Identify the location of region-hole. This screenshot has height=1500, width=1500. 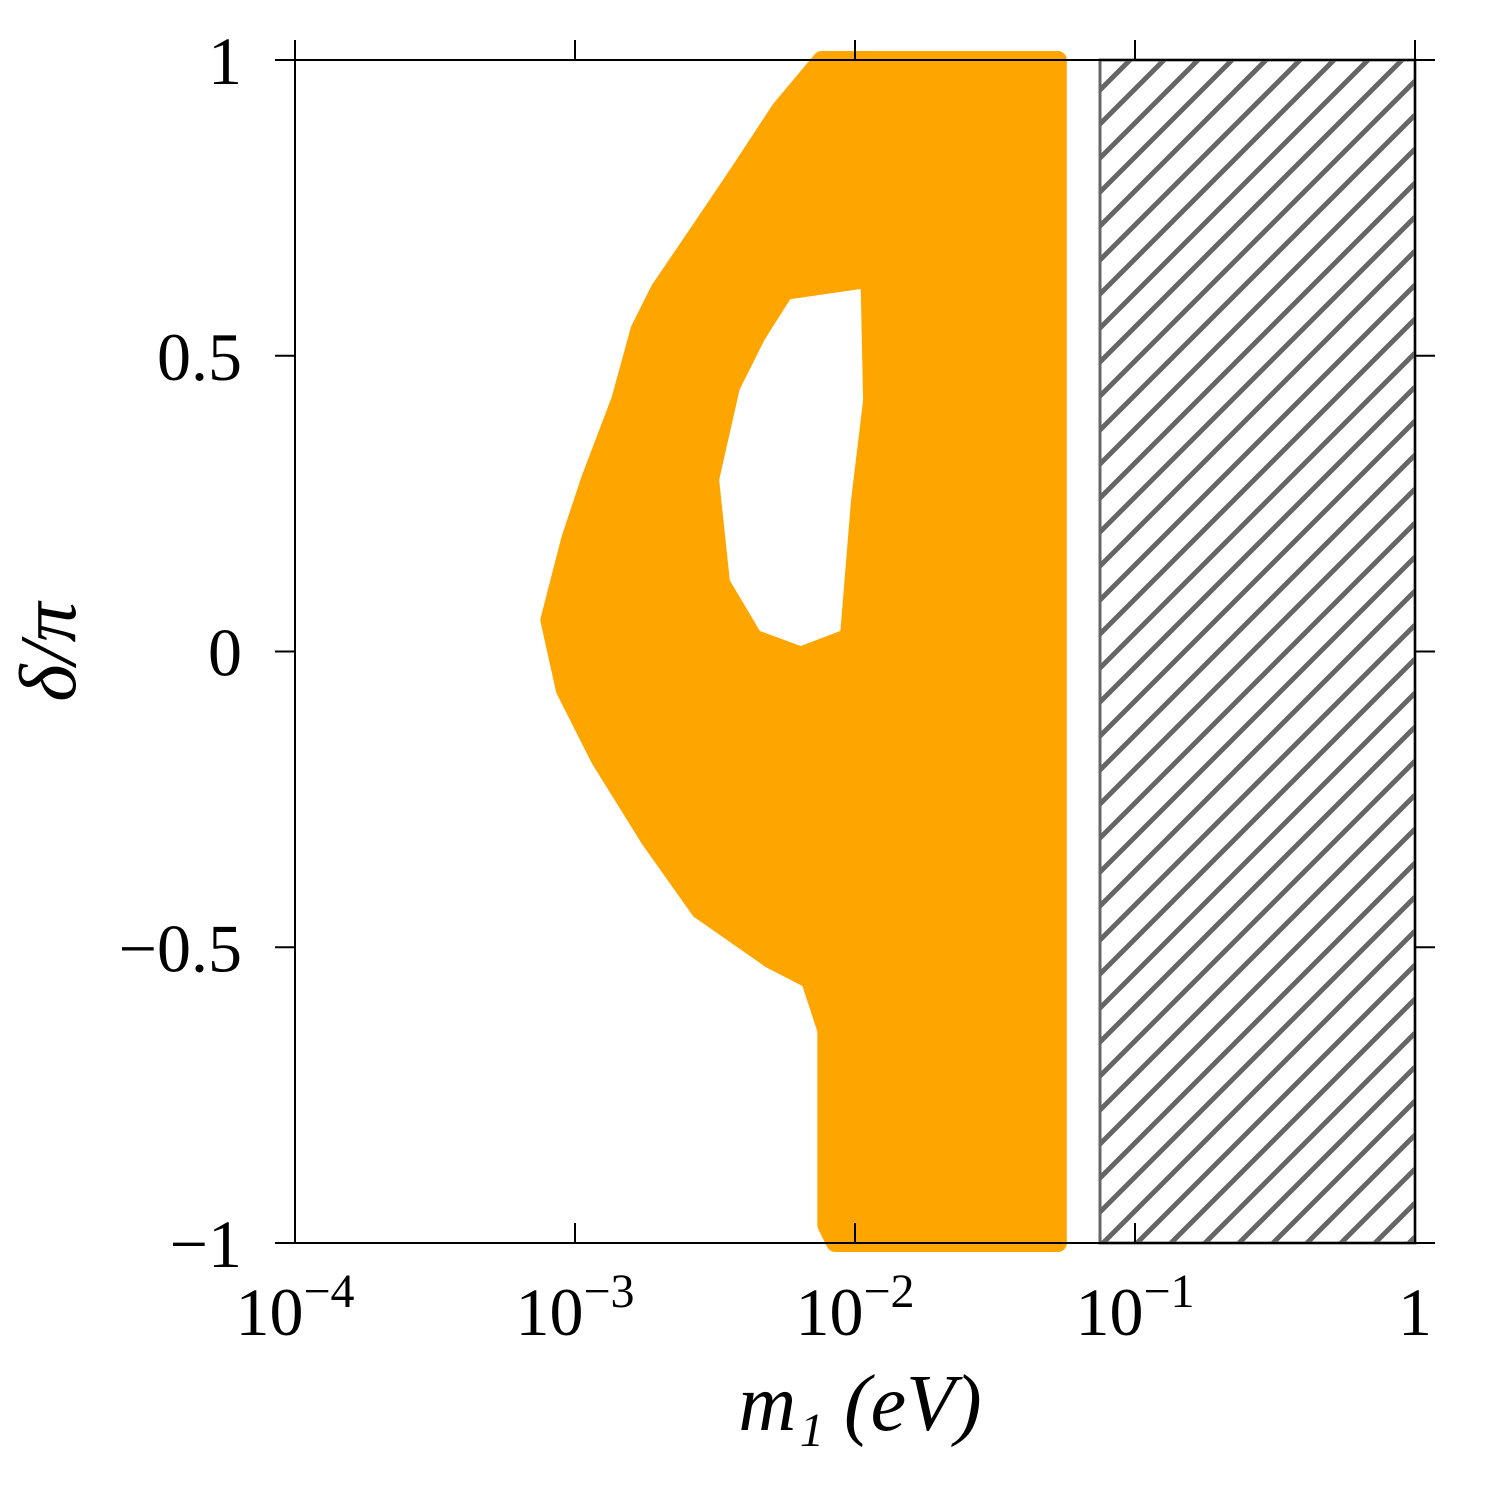
(791, 467).